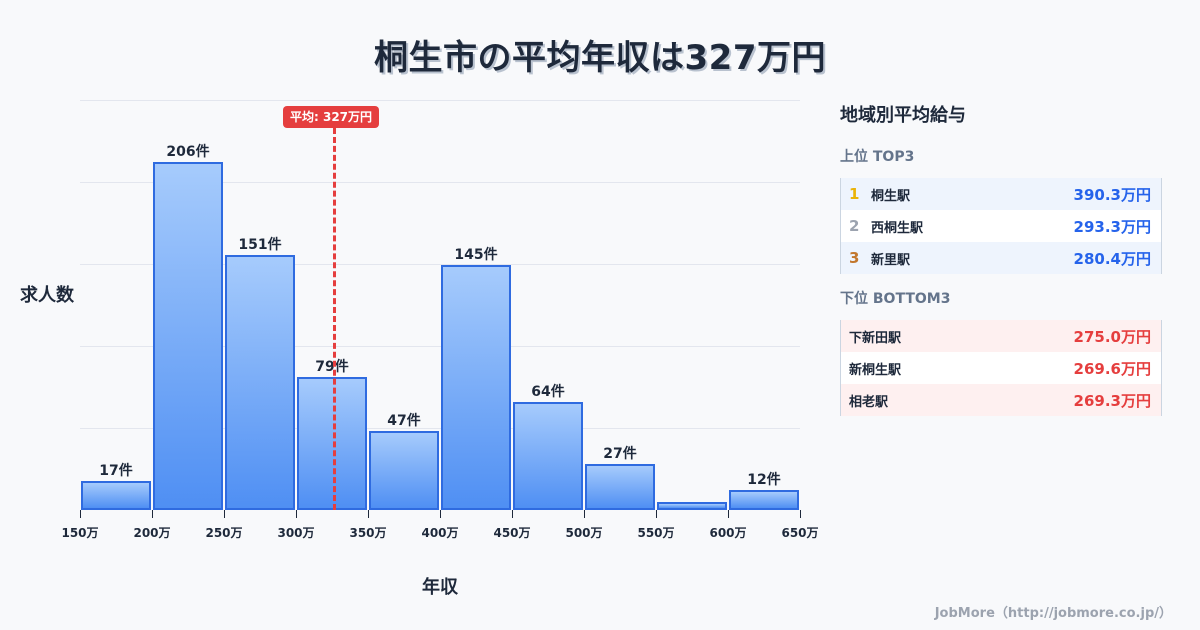 The width and height of the screenshot is (1200, 630). Describe the element at coordinates (854, 194) in the screenshot. I see `rank-number: 1` at that location.